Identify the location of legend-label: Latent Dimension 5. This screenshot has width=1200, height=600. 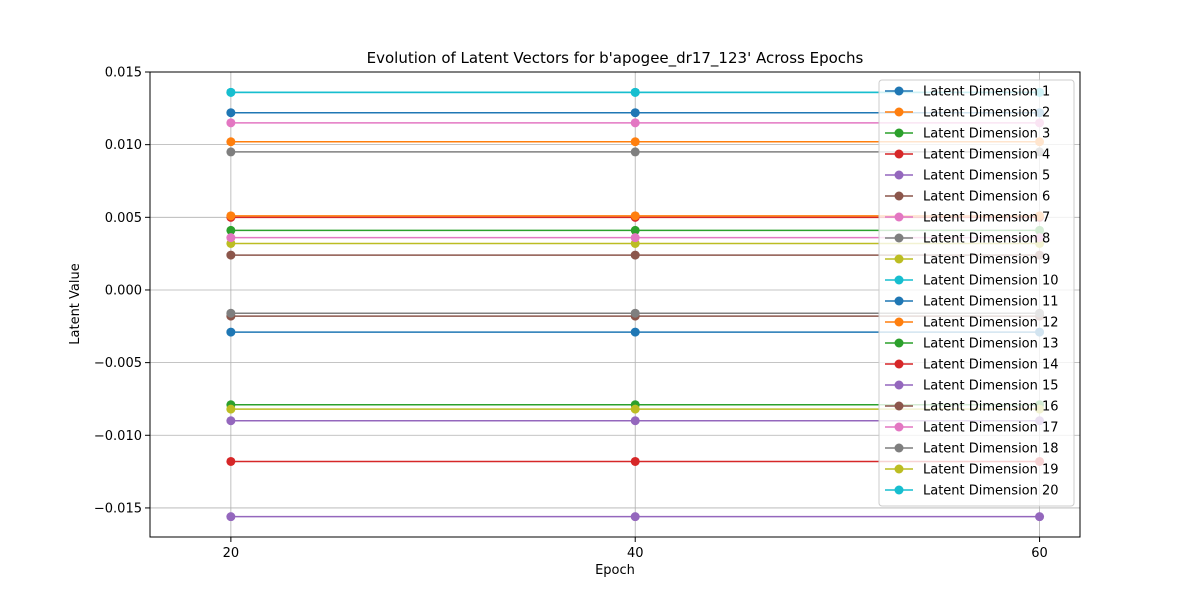
(986, 176).